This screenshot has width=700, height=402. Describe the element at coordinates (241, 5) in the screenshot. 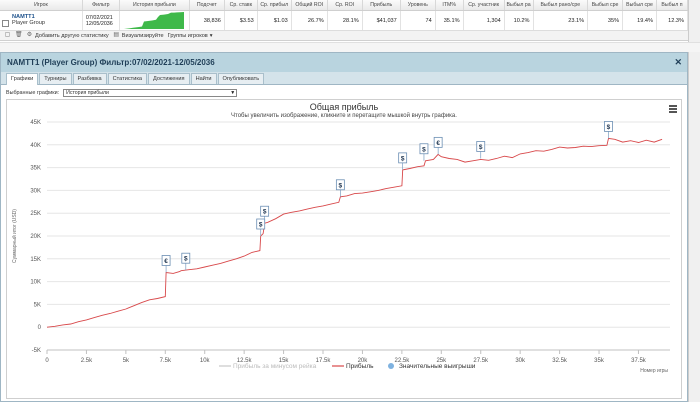

I see `column-header: Ср. ставк` at that location.